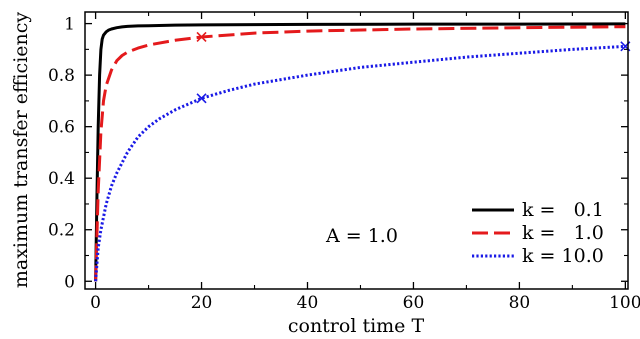 The image size is (640, 339). I want to click on y-tick-label-0: 0, so click(69, 282).